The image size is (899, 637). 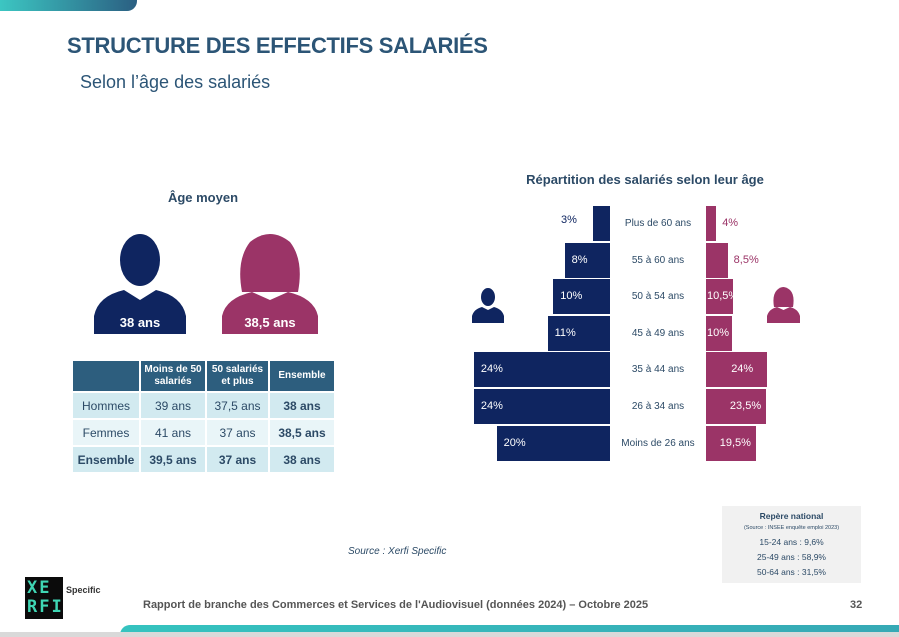 What do you see at coordinates (44, 598) in the screenshot?
I see `xerfi-logo: XE RFI` at bounding box center [44, 598].